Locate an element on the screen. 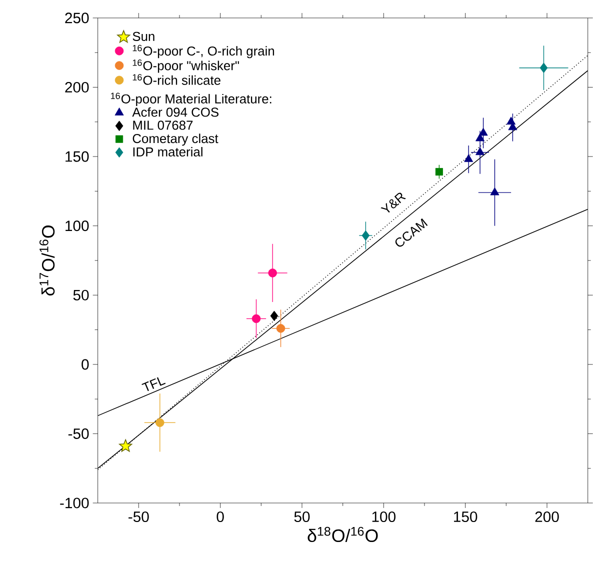 This screenshot has height=573, width=593. x-tick-label: 0 is located at coordinates (220, 517).